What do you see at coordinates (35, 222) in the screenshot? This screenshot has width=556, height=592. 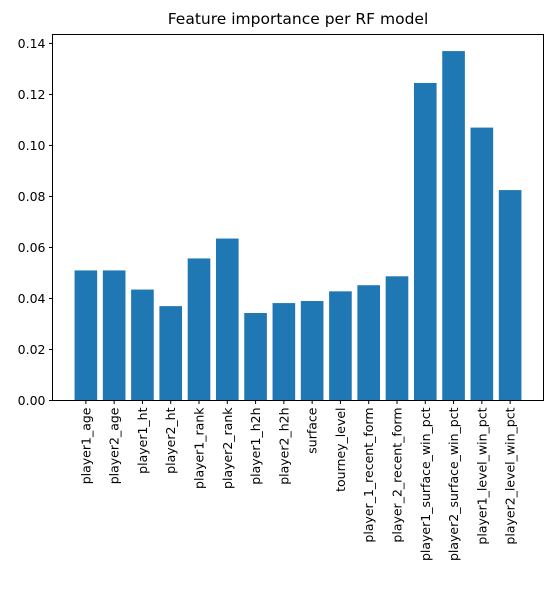 I see `y-axis: 0.00 0.02 0.04 0.06 0.08 0.10 0.12 0.14` at bounding box center [35, 222].